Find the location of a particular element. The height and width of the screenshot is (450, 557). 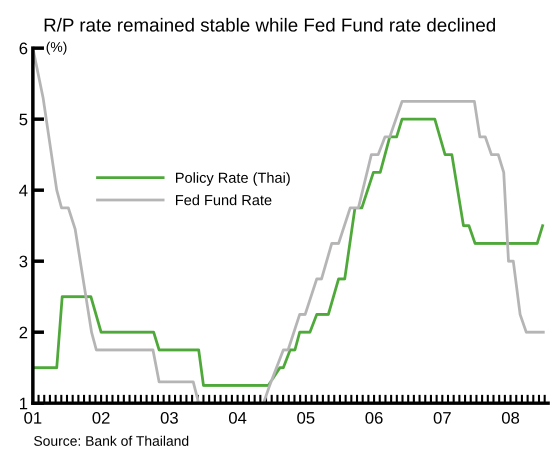

y-axis-title: (%) is located at coordinates (56, 48).